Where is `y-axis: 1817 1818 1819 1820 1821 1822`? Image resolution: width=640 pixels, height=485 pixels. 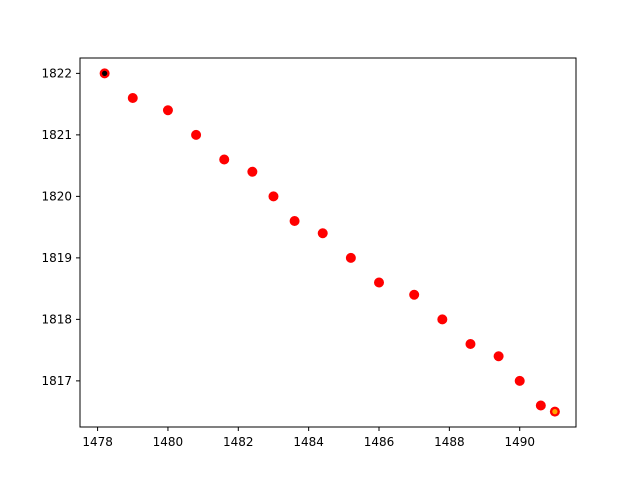
y-axis: 1817 1818 1819 1820 1821 1822 is located at coordinates (60, 227).